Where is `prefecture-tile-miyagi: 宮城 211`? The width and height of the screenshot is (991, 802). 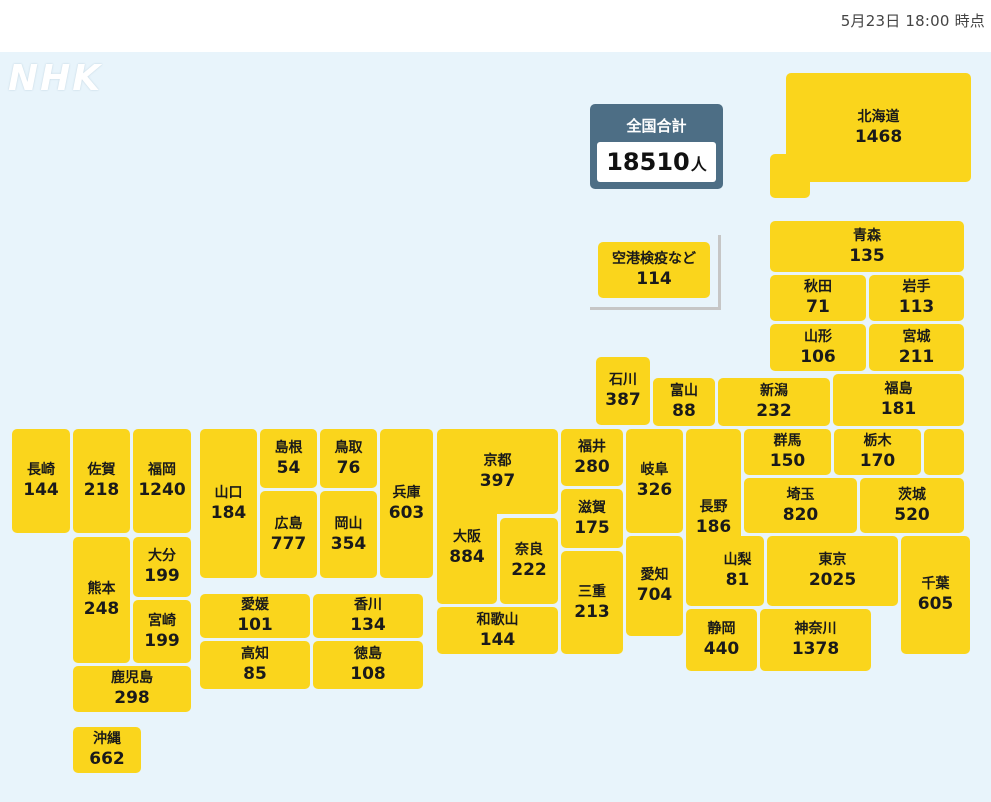 prefecture-tile-miyagi: 宮城 211 is located at coordinates (916, 347).